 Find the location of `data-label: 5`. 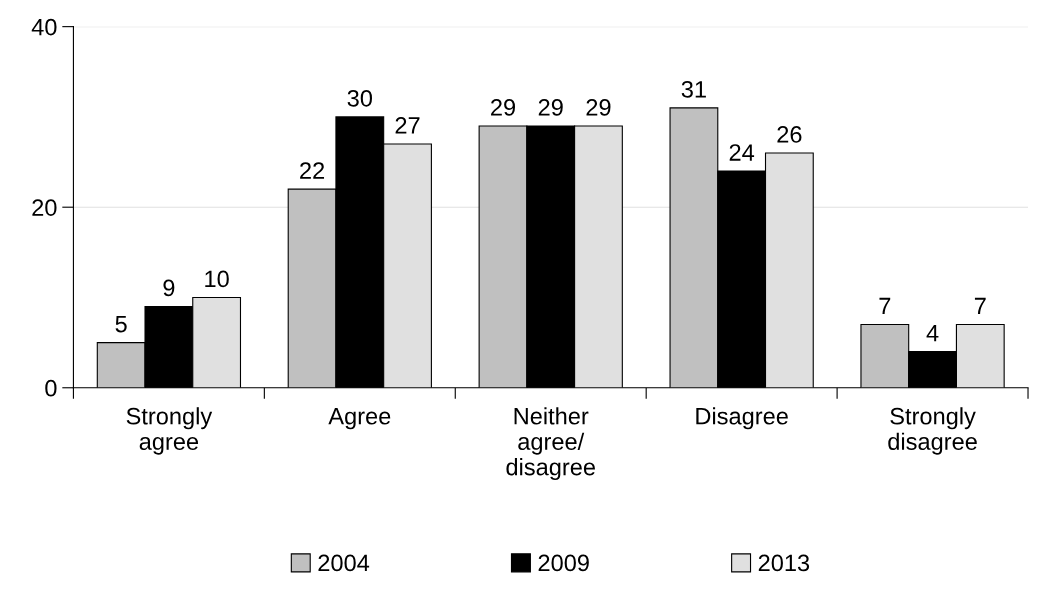

data-label: 5 is located at coordinates (121, 324).